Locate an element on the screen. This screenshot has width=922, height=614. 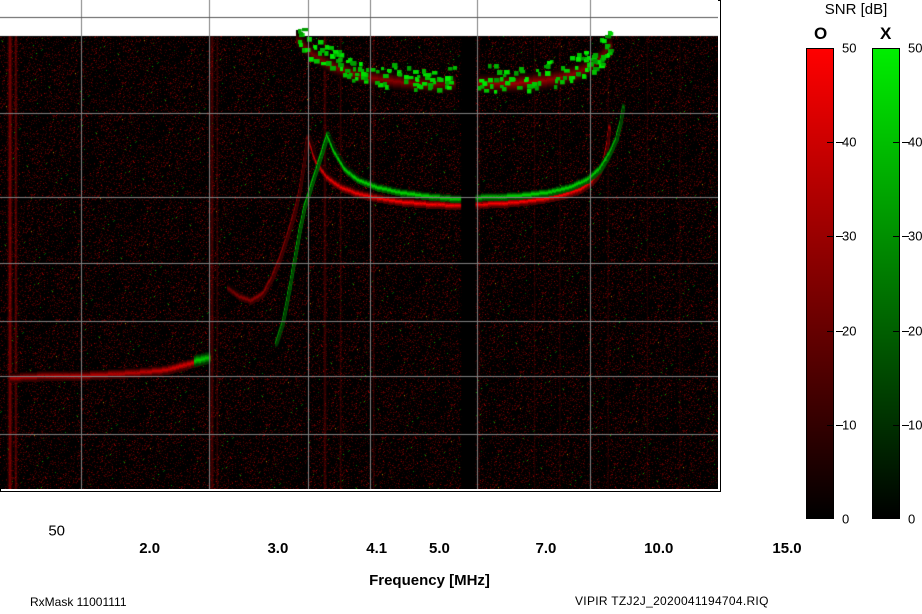
x-tick-label: 2.0 is located at coordinates (150, 548).